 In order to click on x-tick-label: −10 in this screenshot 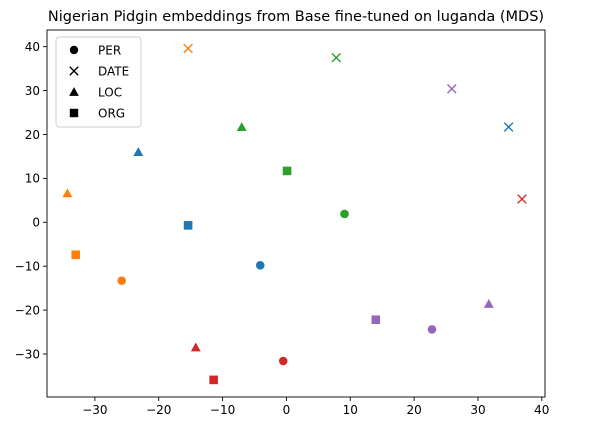, I will do `click(222, 410)`.